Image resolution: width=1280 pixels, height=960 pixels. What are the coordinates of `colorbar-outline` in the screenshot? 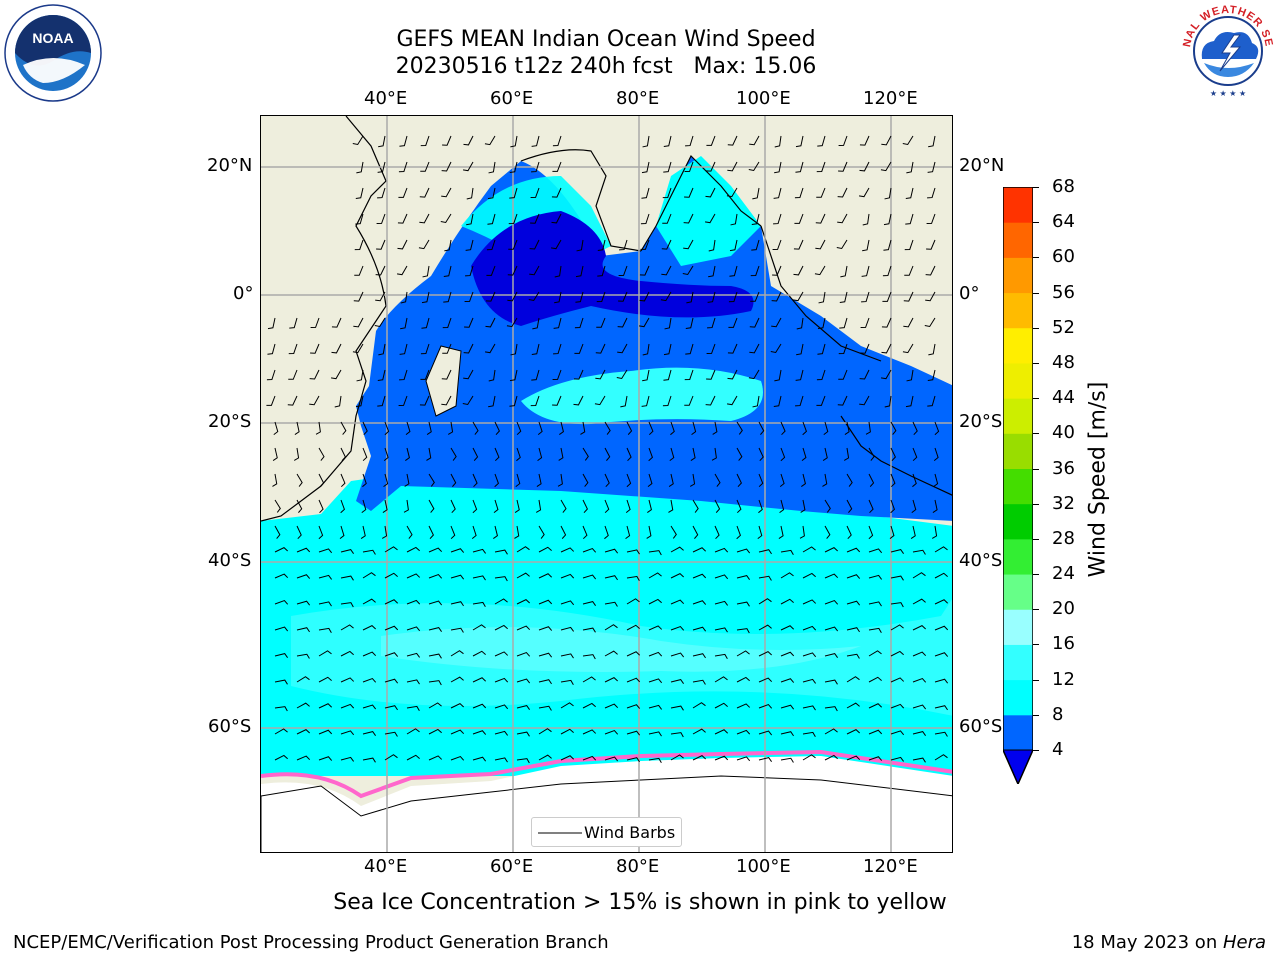 It's located at (1018, 486).